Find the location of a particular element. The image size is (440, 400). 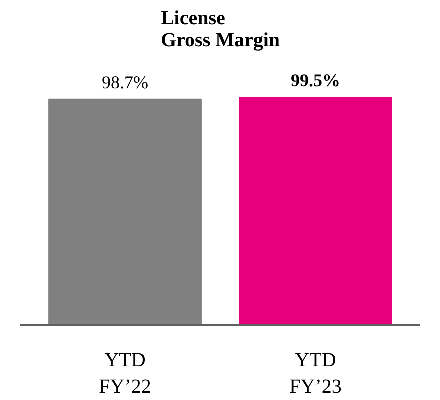

data-label: 99.5% is located at coordinates (315, 80).